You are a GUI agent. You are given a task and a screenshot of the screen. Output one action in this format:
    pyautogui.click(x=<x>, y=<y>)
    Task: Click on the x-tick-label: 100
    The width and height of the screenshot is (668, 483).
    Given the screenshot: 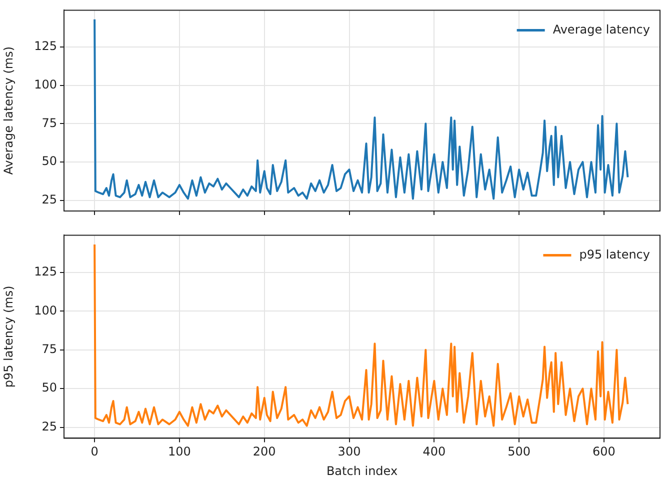 What is the action you would take?
    pyautogui.click(x=179, y=451)
    